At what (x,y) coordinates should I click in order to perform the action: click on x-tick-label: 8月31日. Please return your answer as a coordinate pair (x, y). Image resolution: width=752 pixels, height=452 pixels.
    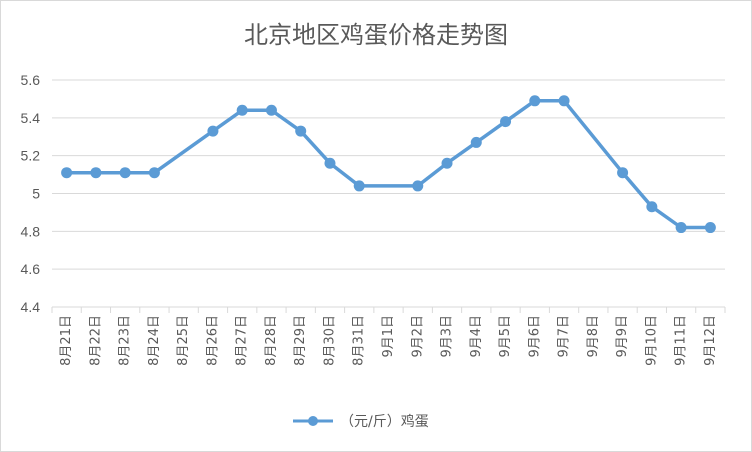
    Looking at the image, I should click on (359, 340).